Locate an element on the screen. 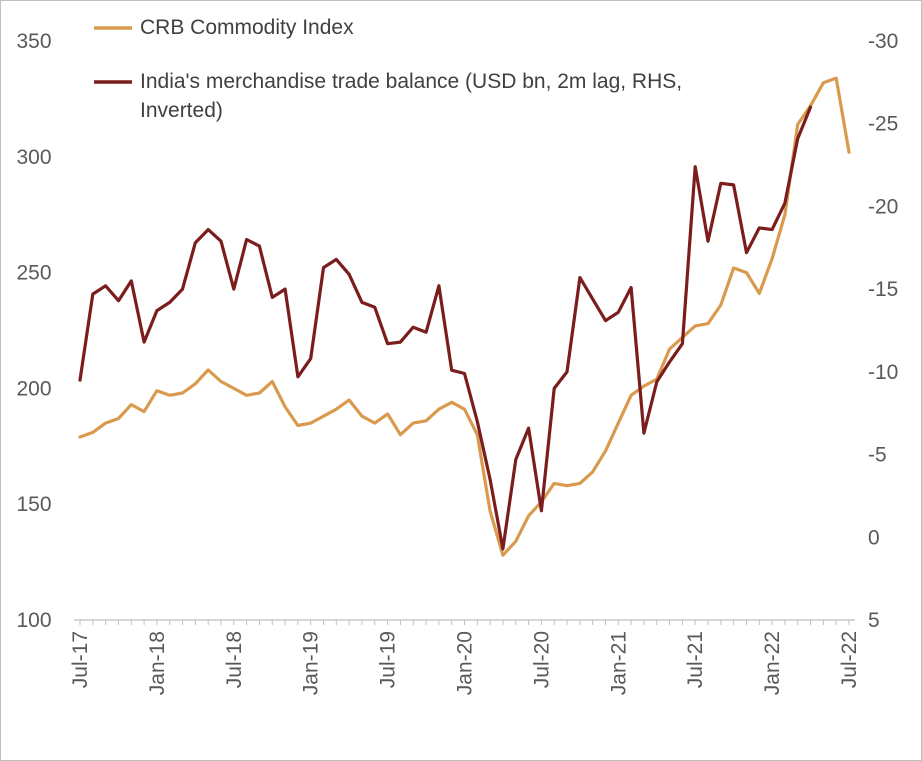 This screenshot has width=922, height=761. legend-label-1: Inverted) is located at coordinates (181, 110).